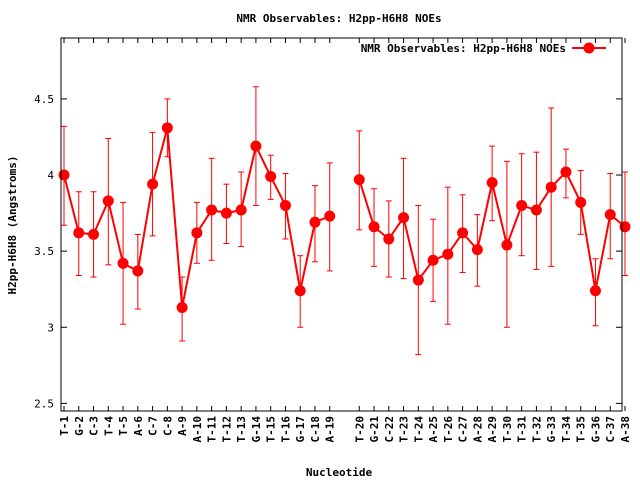 The width and height of the screenshot is (640, 480). Describe the element at coordinates (418, 429) in the screenshot. I see `x-tick-label: T-24` at that location.